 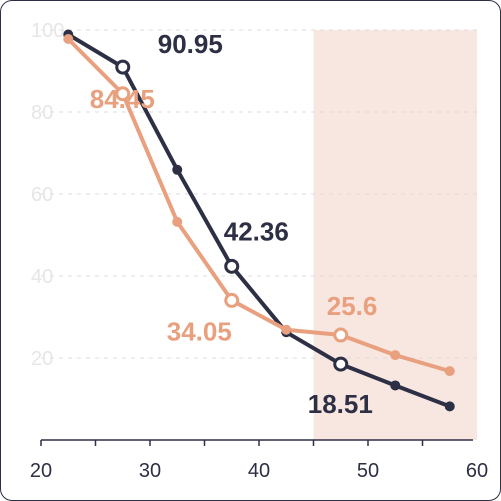 I want to click on x-tick-label: 60, so click(x=477, y=471).